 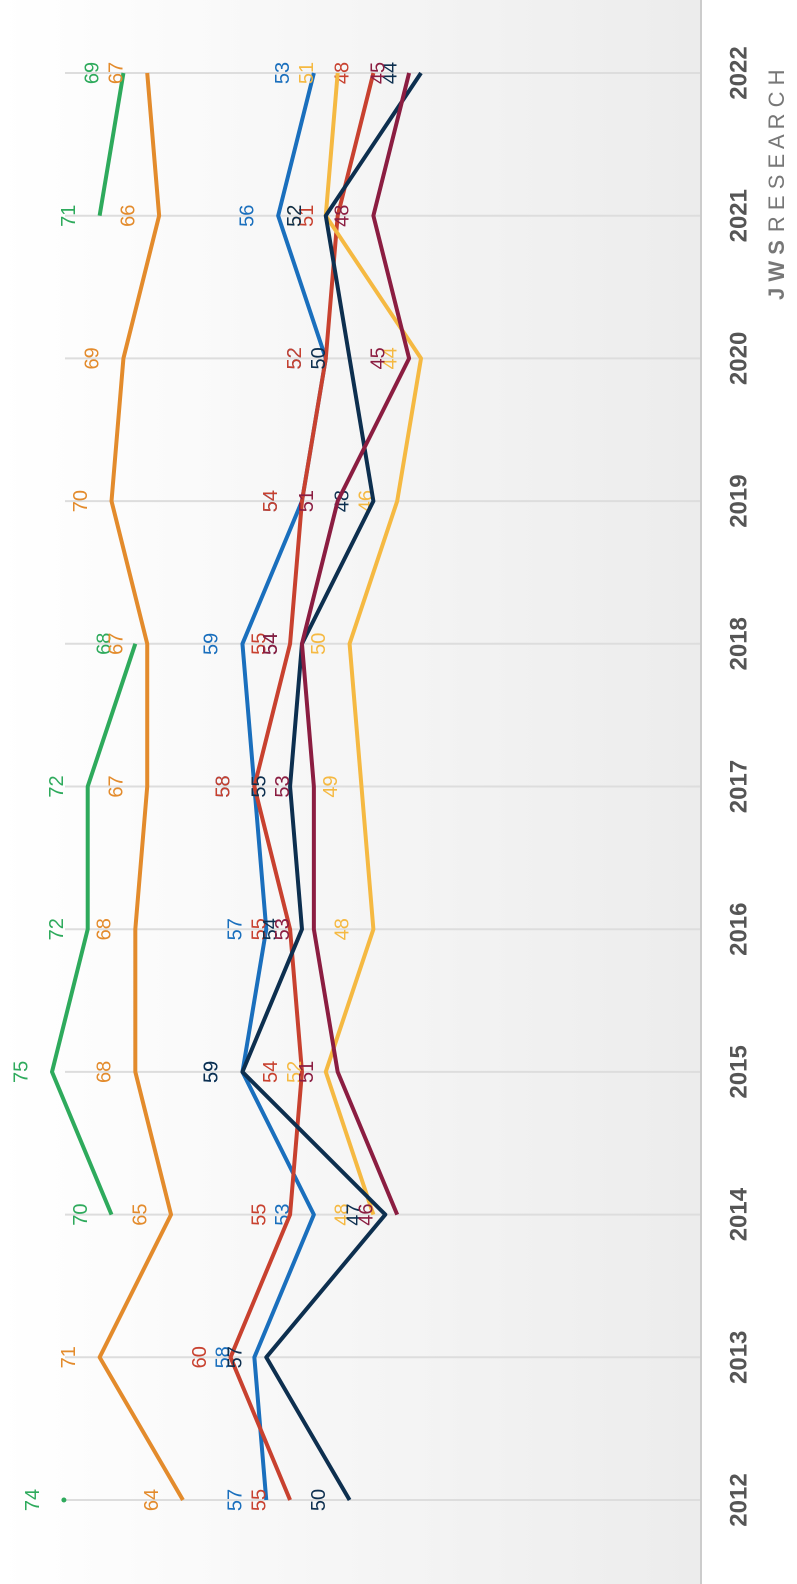 What do you see at coordinates (738, 1071) in the screenshot?
I see `year-label: 2015` at bounding box center [738, 1071].